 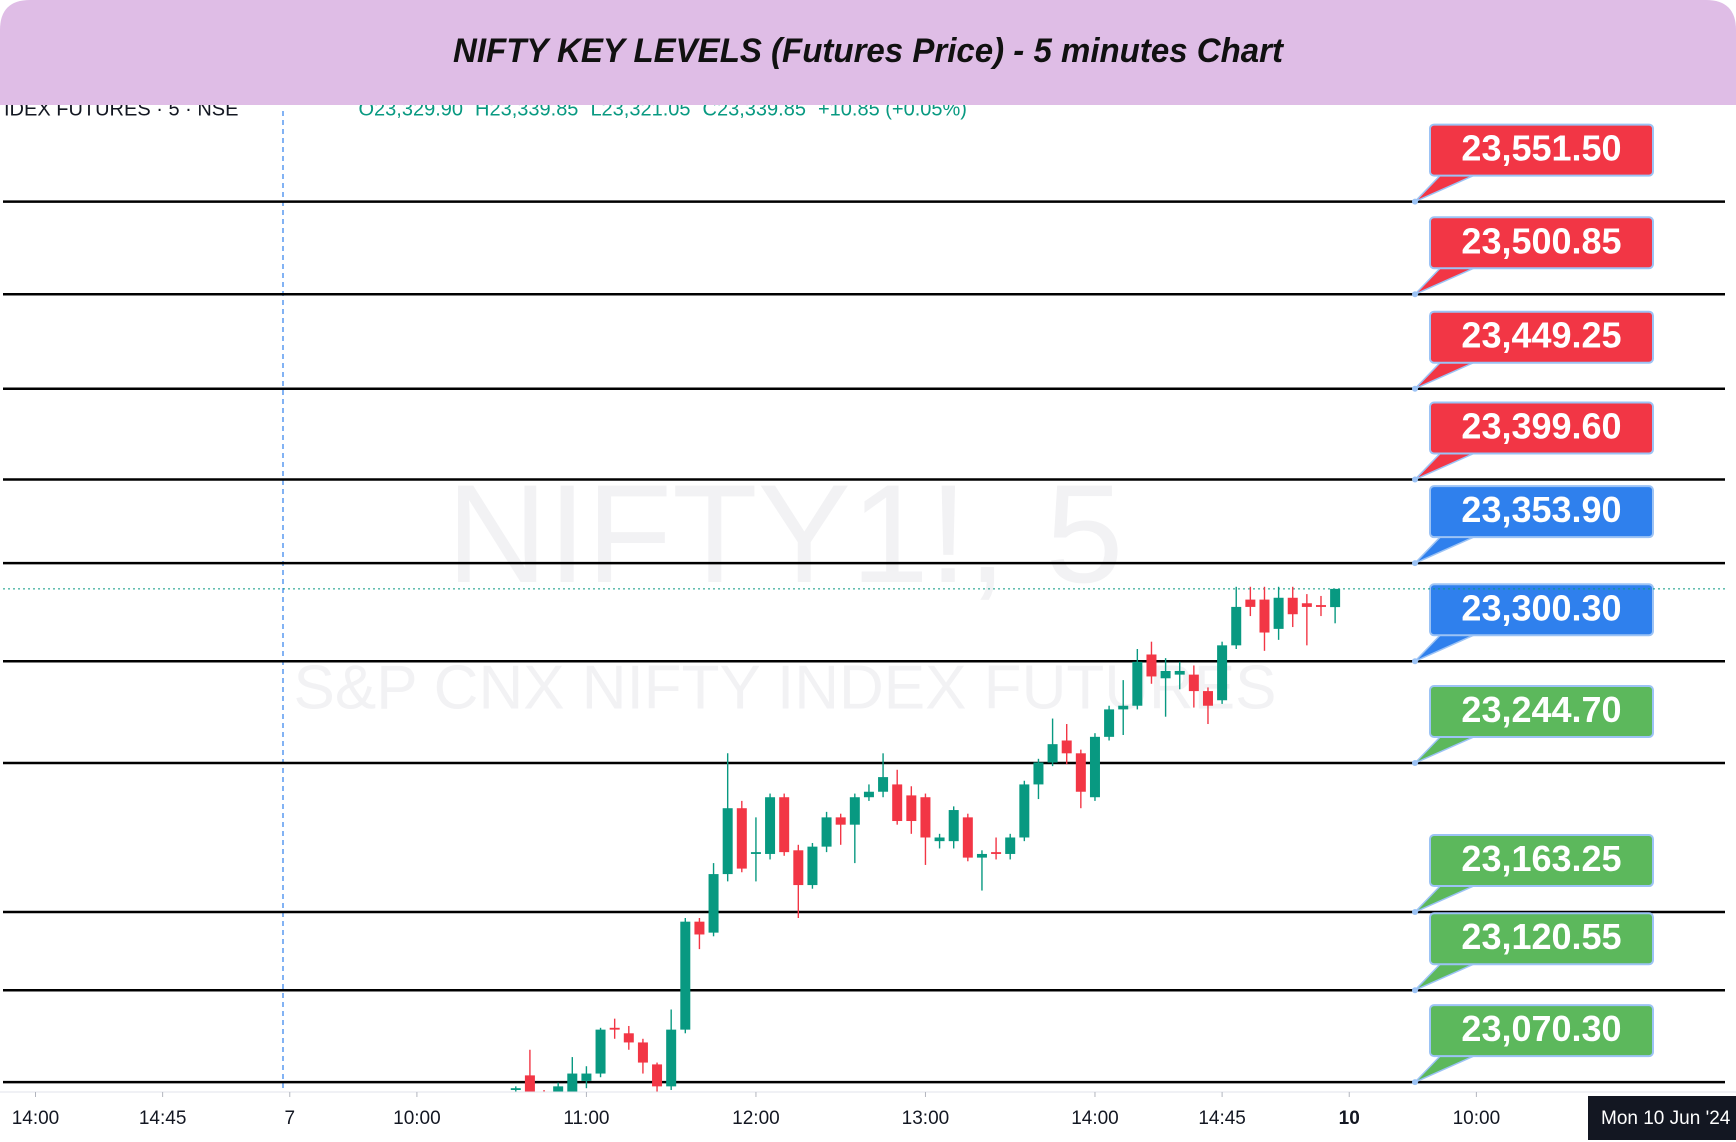 I want to click on level-label: 23,449.25, so click(x=1541, y=335).